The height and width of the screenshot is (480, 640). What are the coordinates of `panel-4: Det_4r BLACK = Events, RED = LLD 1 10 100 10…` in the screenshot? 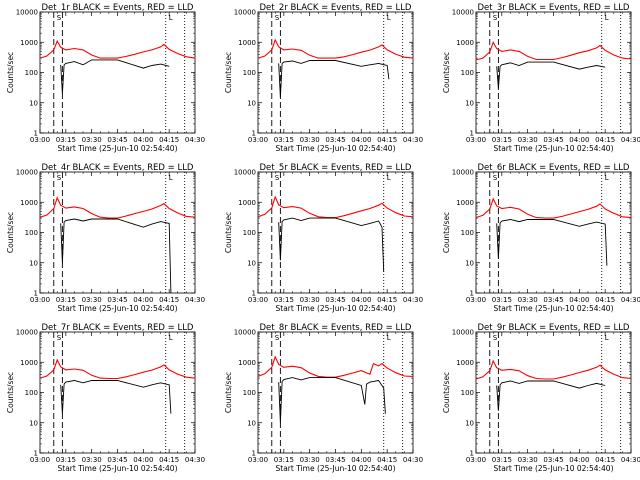 It's located at (105, 238).